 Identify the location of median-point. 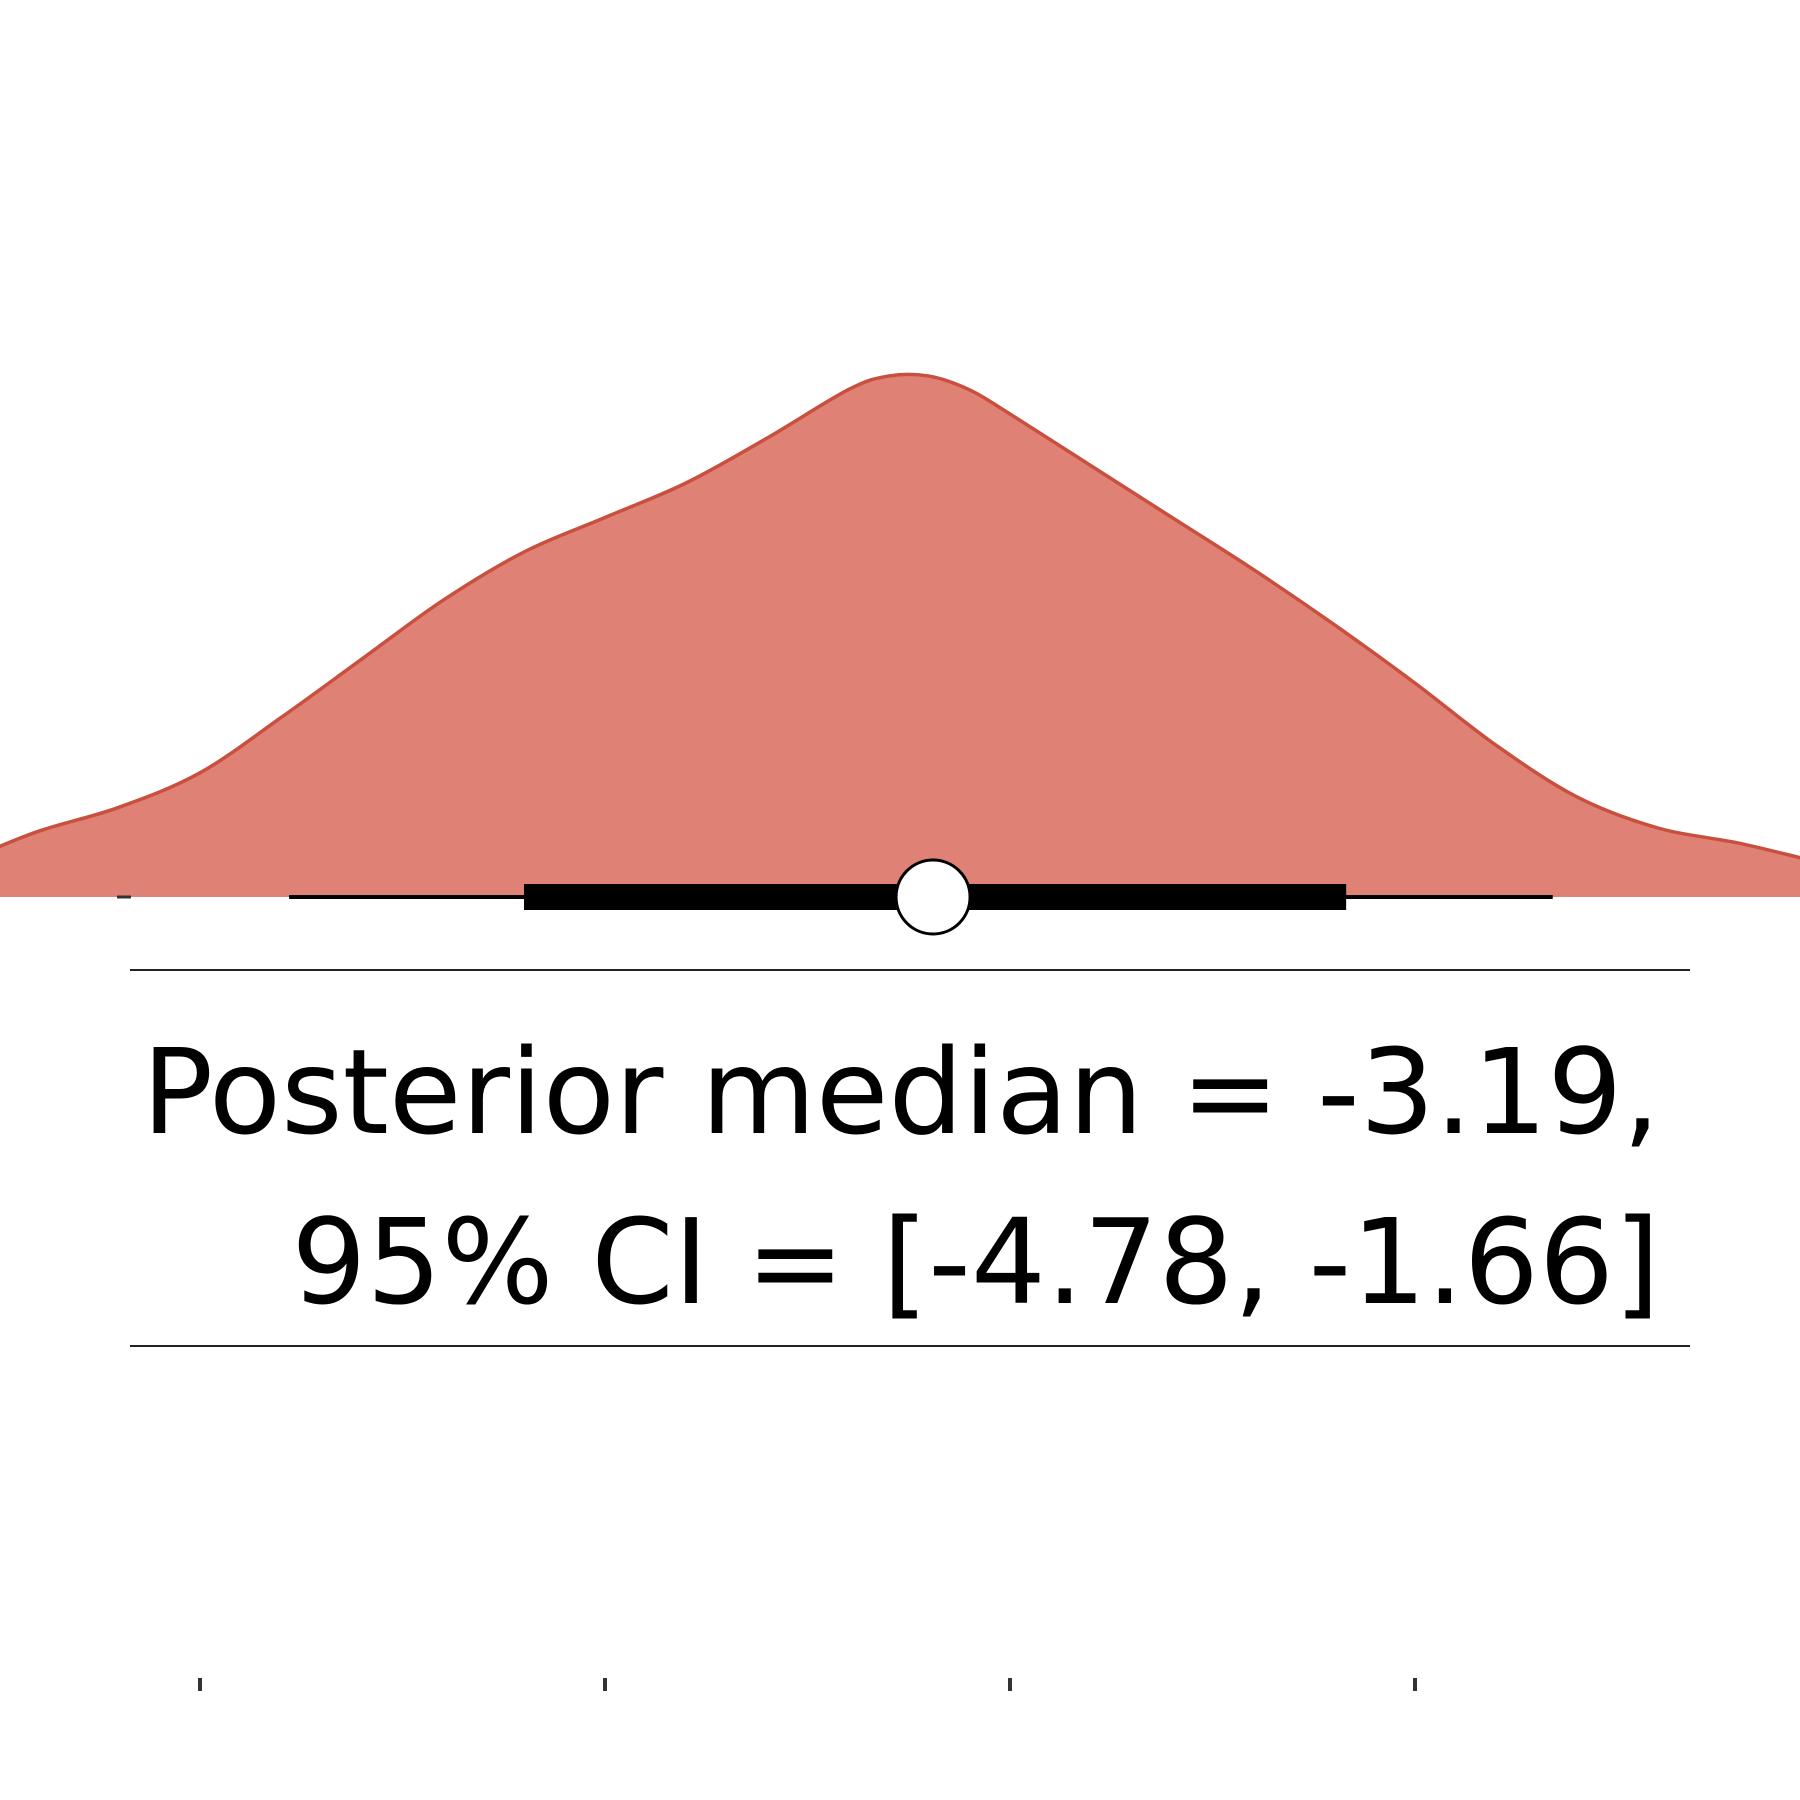
(933, 897).